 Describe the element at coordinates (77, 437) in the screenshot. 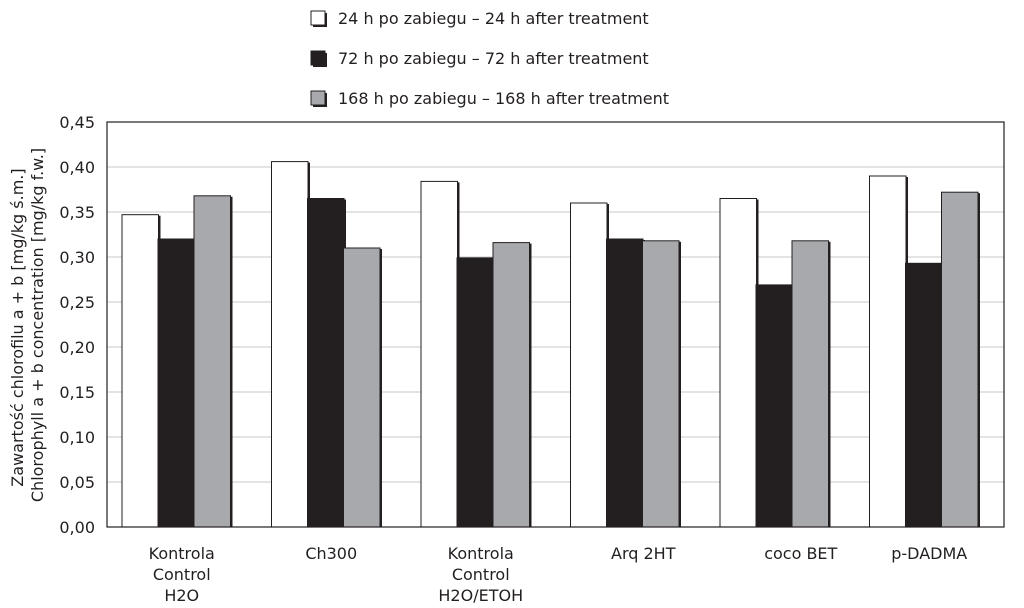

I see `y-tick-label: 0,10` at that location.